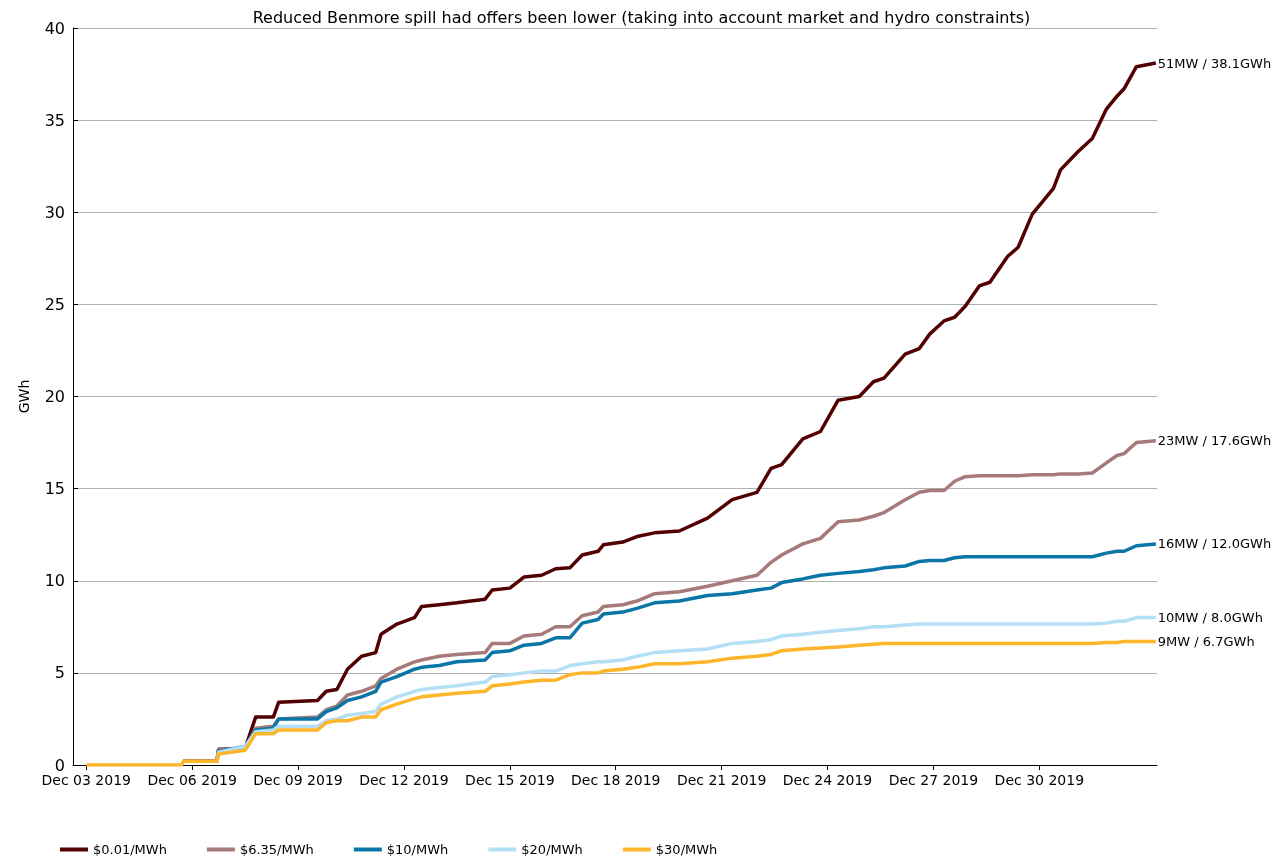 The width and height of the screenshot is (1283, 863). Describe the element at coordinates (641, 17) in the screenshot. I see `chart-title: Reduced Benmore spill had offers been lower (taking into account market and hydro constraints)` at that location.